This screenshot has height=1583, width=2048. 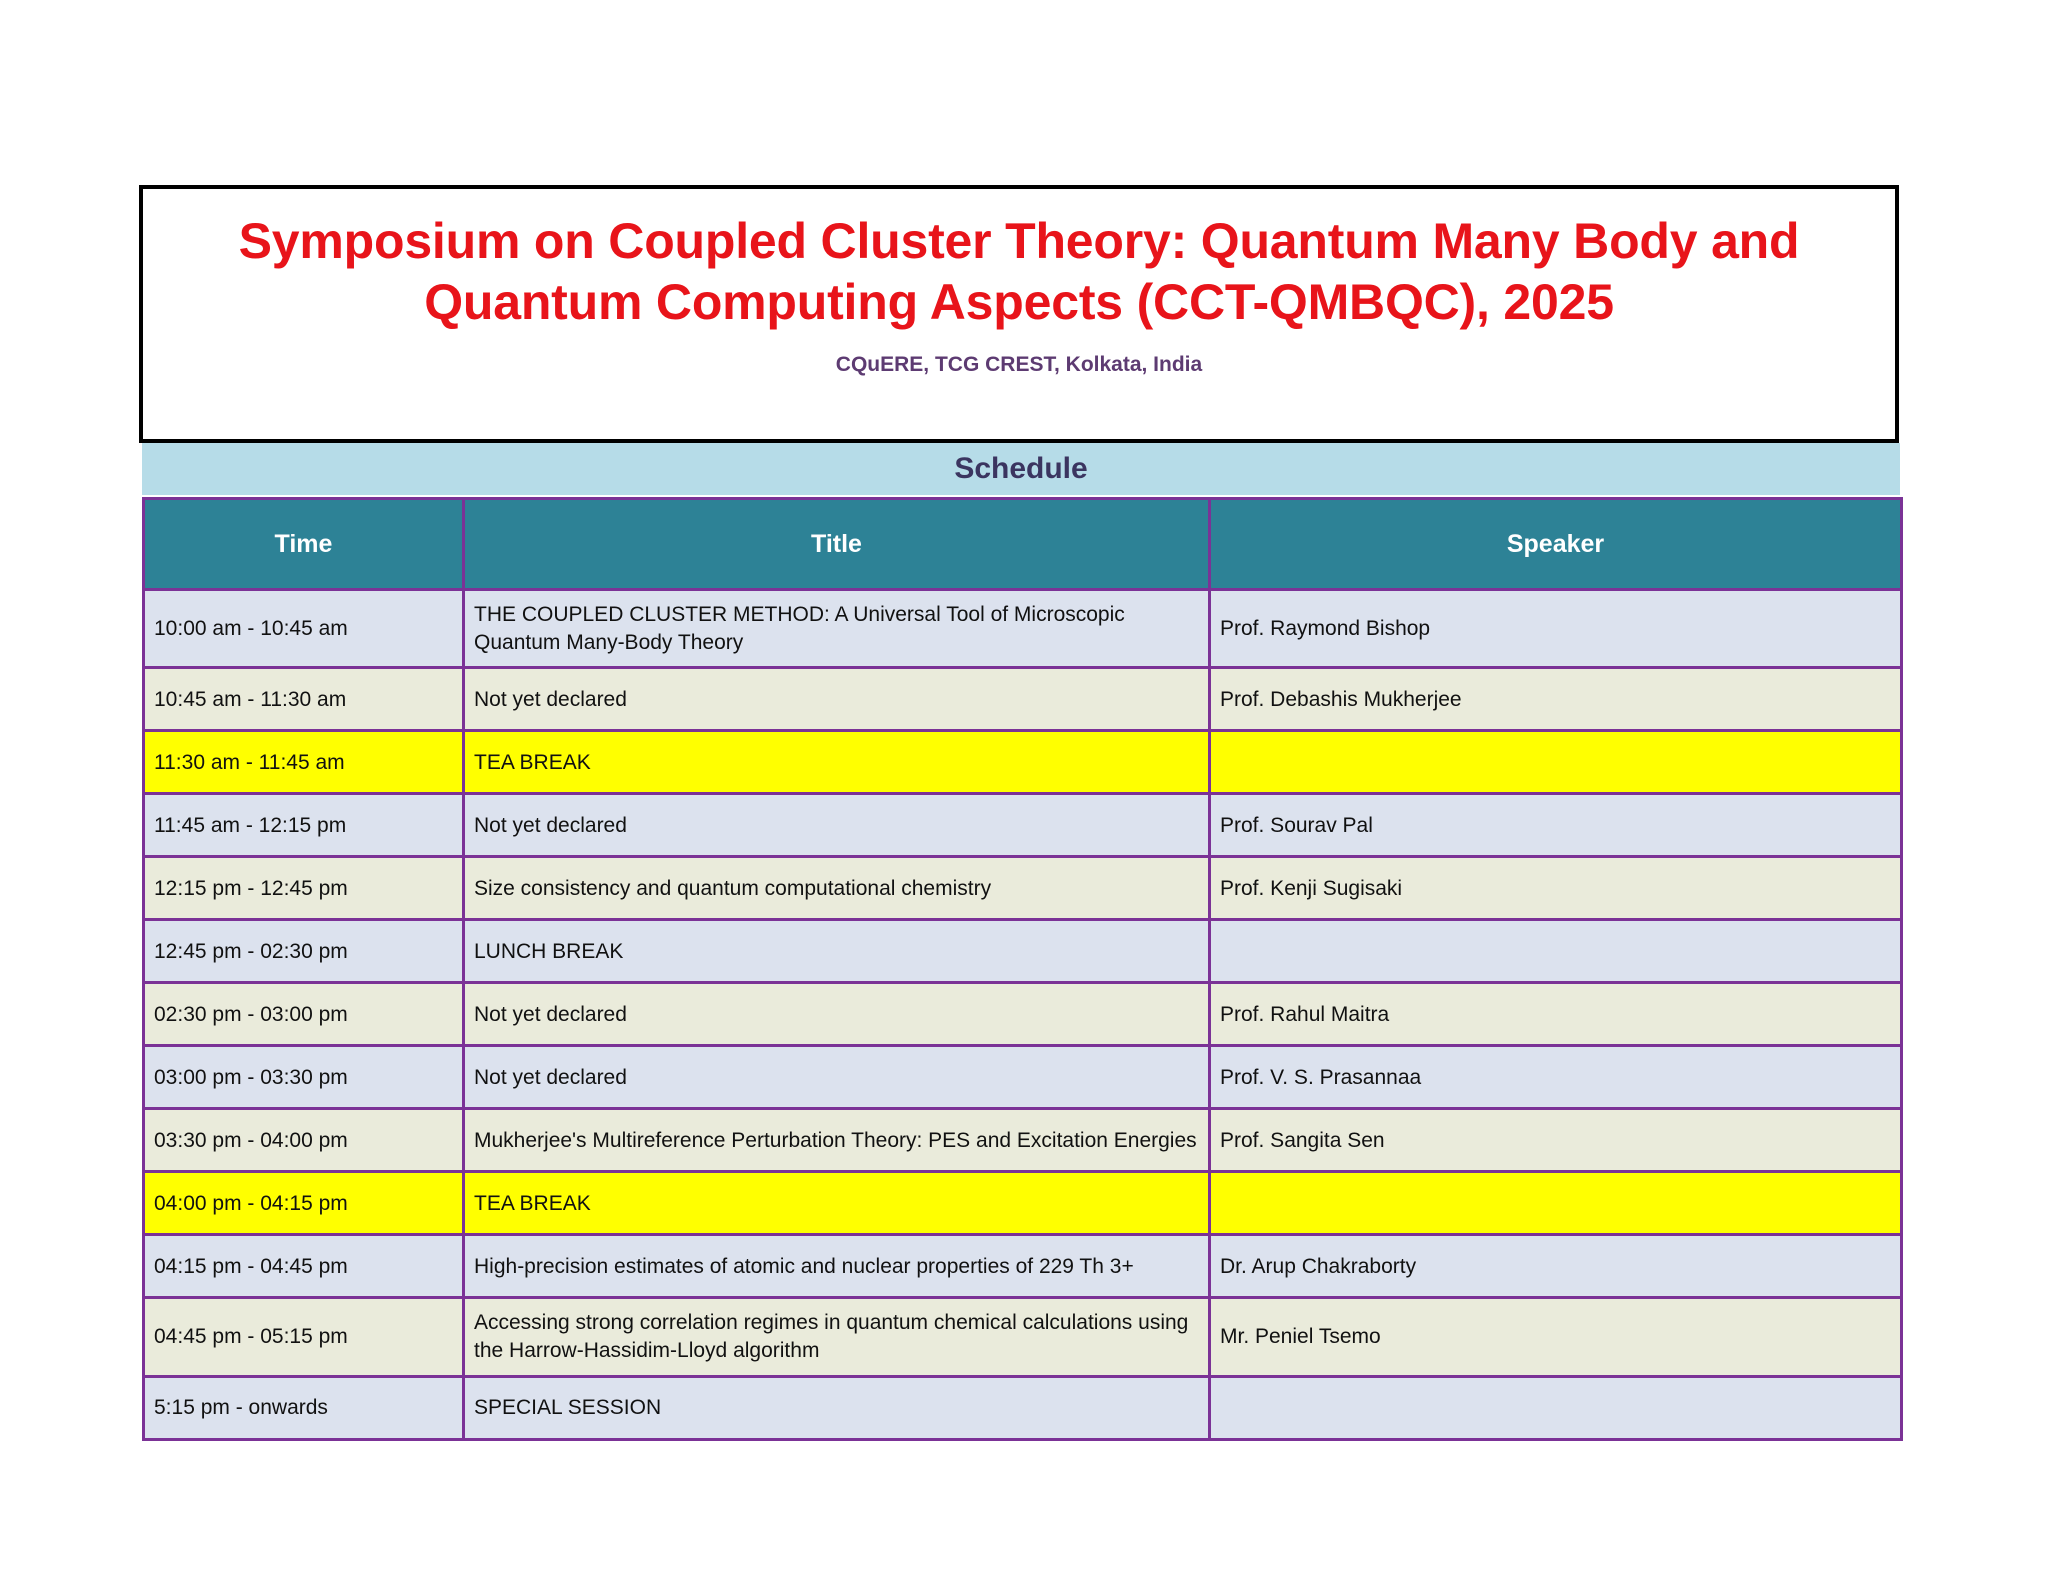 What do you see at coordinates (836, 544) in the screenshot?
I see `column-header-title: Title` at bounding box center [836, 544].